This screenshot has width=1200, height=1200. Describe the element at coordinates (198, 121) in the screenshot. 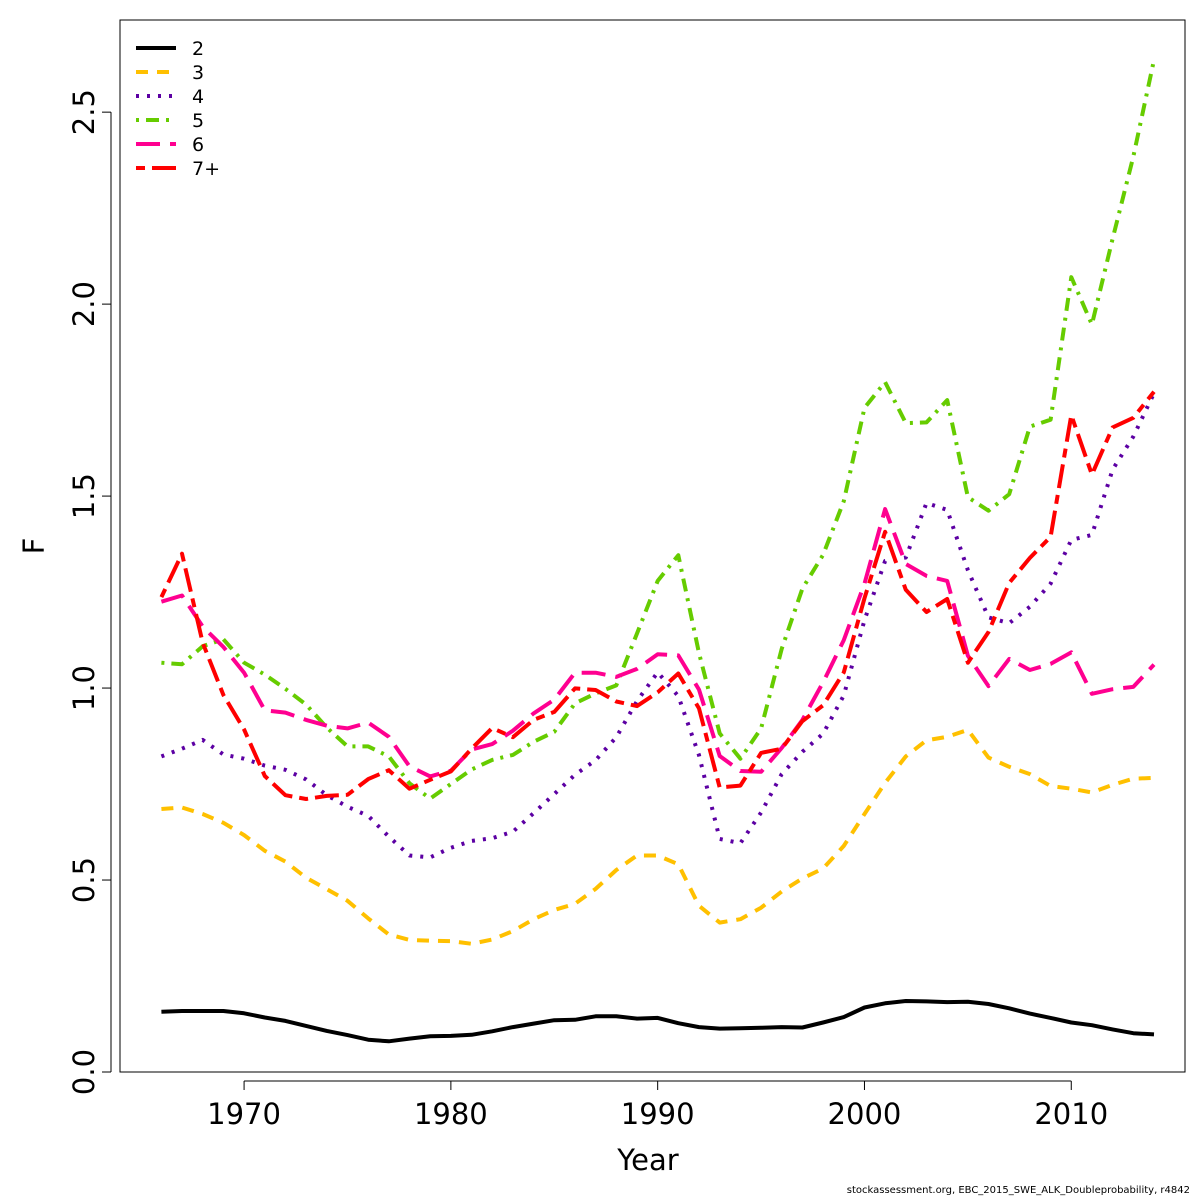

I see `legend-label: 5` at that location.